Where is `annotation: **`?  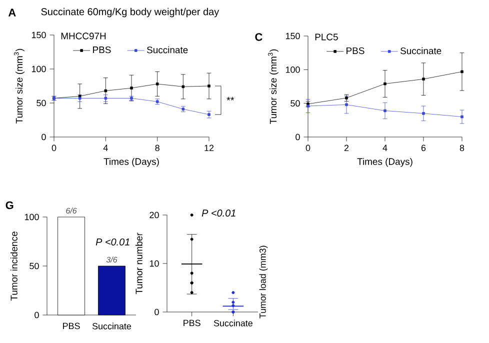
annotation: ** is located at coordinates (230, 98).